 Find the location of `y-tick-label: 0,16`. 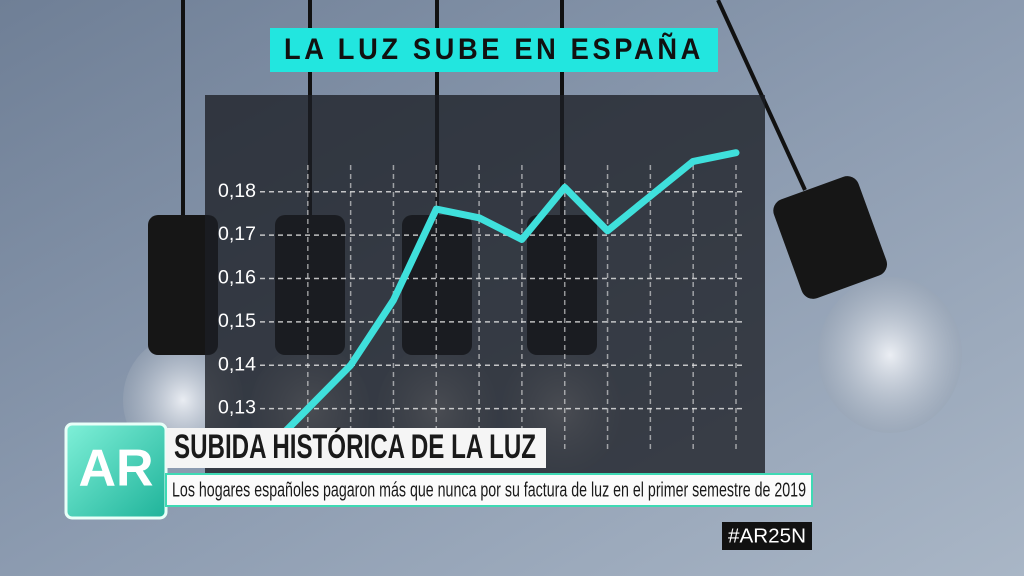

y-tick-label: 0,16 is located at coordinates (237, 278).